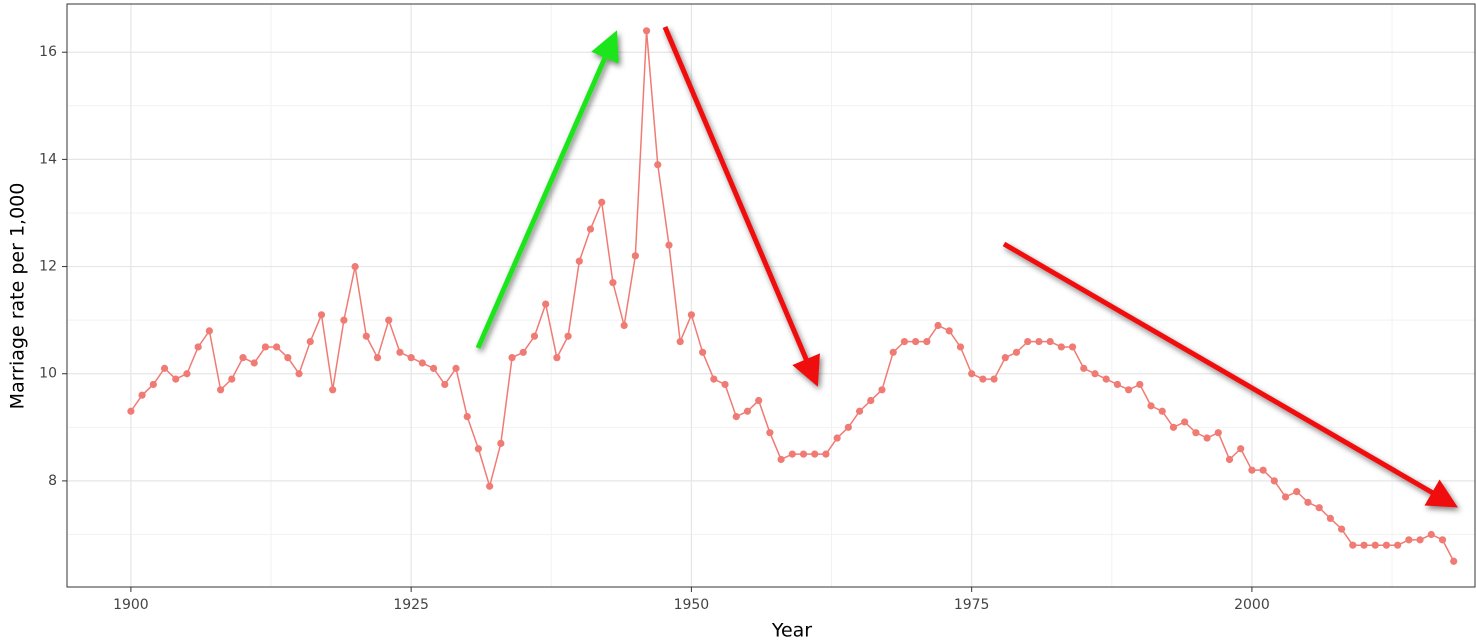 This screenshot has width=1476, height=643. What do you see at coordinates (48, 374) in the screenshot?
I see `y-tick-label: 10` at bounding box center [48, 374].